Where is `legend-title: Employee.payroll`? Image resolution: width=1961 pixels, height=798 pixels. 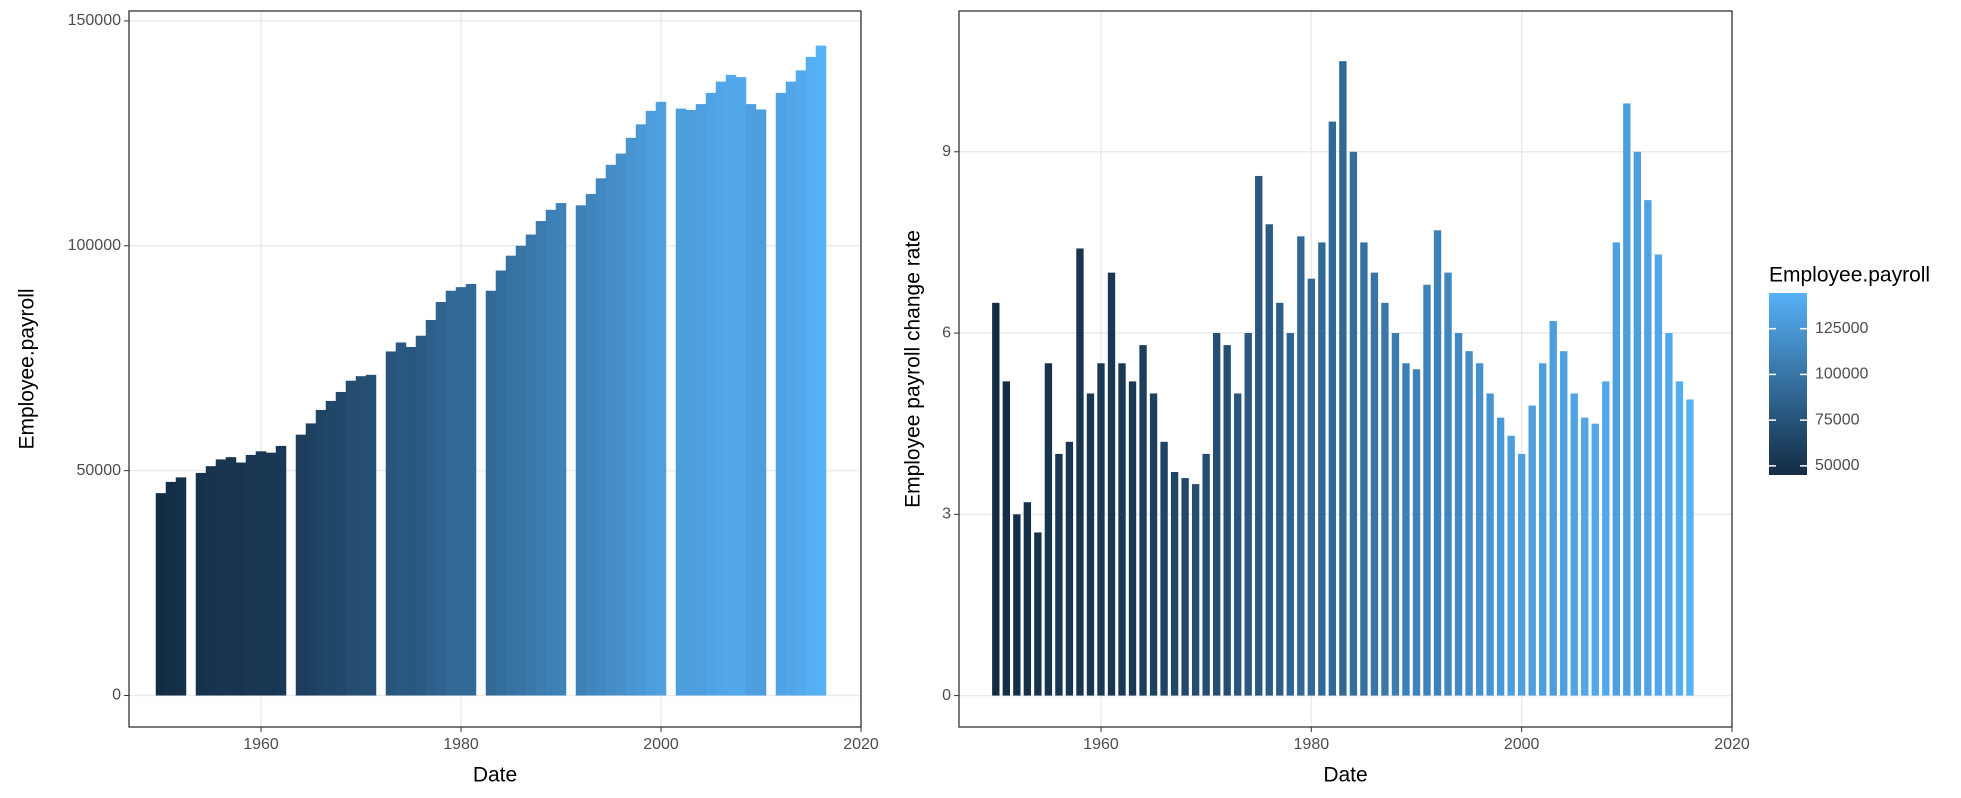 legend-title: Employee.payroll is located at coordinates (1849, 275).